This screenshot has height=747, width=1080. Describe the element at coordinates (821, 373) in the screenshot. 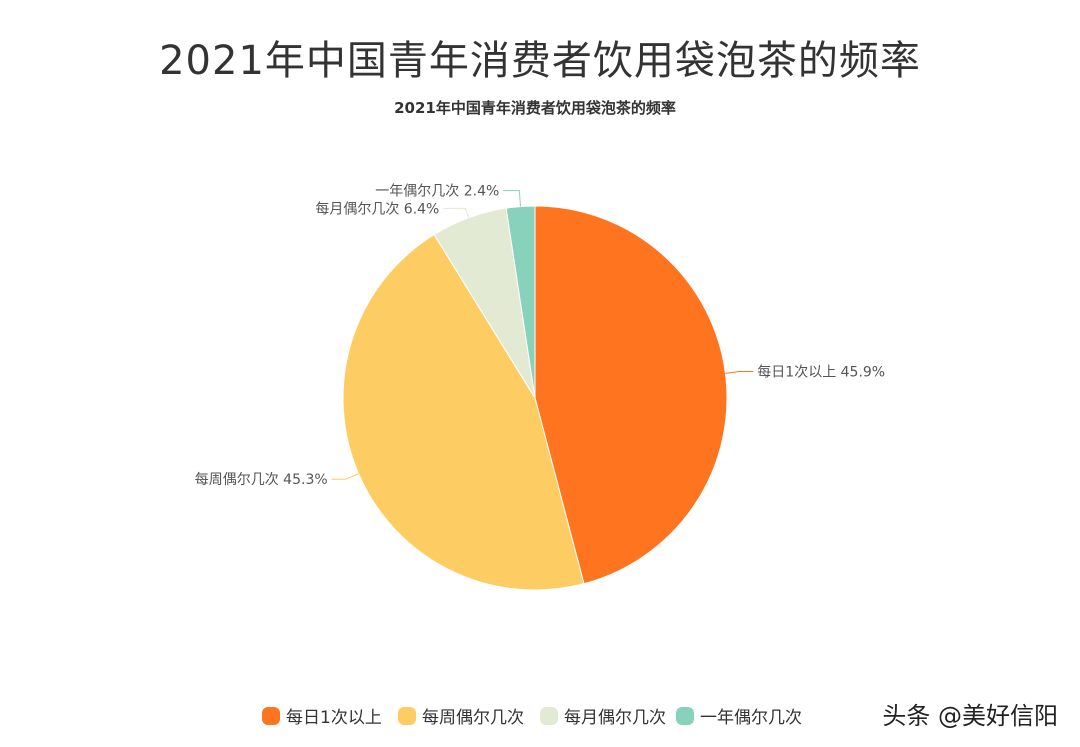

I see `pie-data-label: 每日1次以上 45.9%` at that location.